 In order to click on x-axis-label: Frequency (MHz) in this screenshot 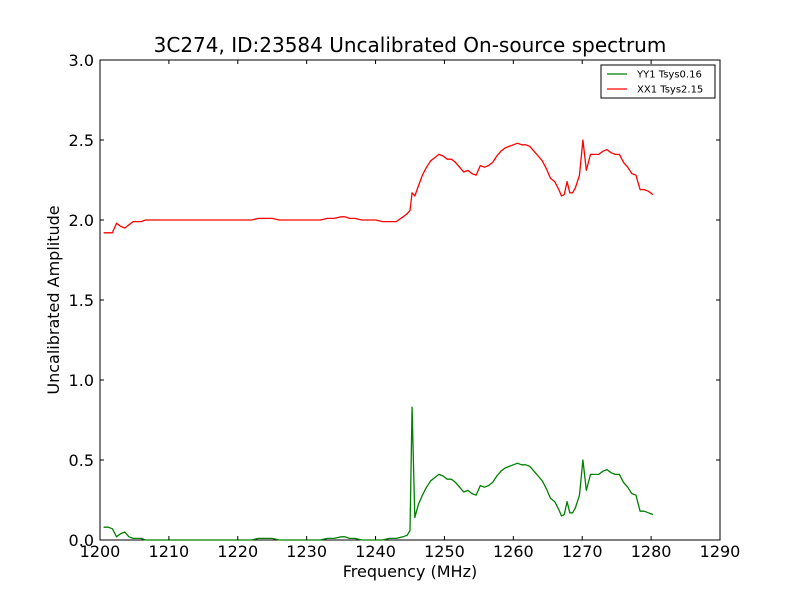, I will do `click(410, 571)`.